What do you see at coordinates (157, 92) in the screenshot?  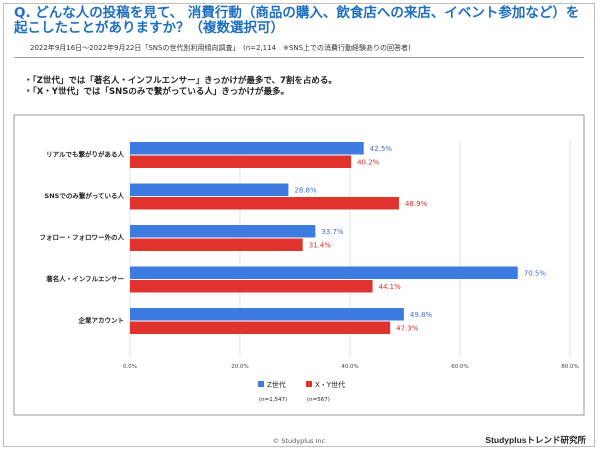 I see `summary-bullet: ・「X・Y世代」では「SNSのみで繋がっている人」きっかけが最多。` at bounding box center [157, 92].